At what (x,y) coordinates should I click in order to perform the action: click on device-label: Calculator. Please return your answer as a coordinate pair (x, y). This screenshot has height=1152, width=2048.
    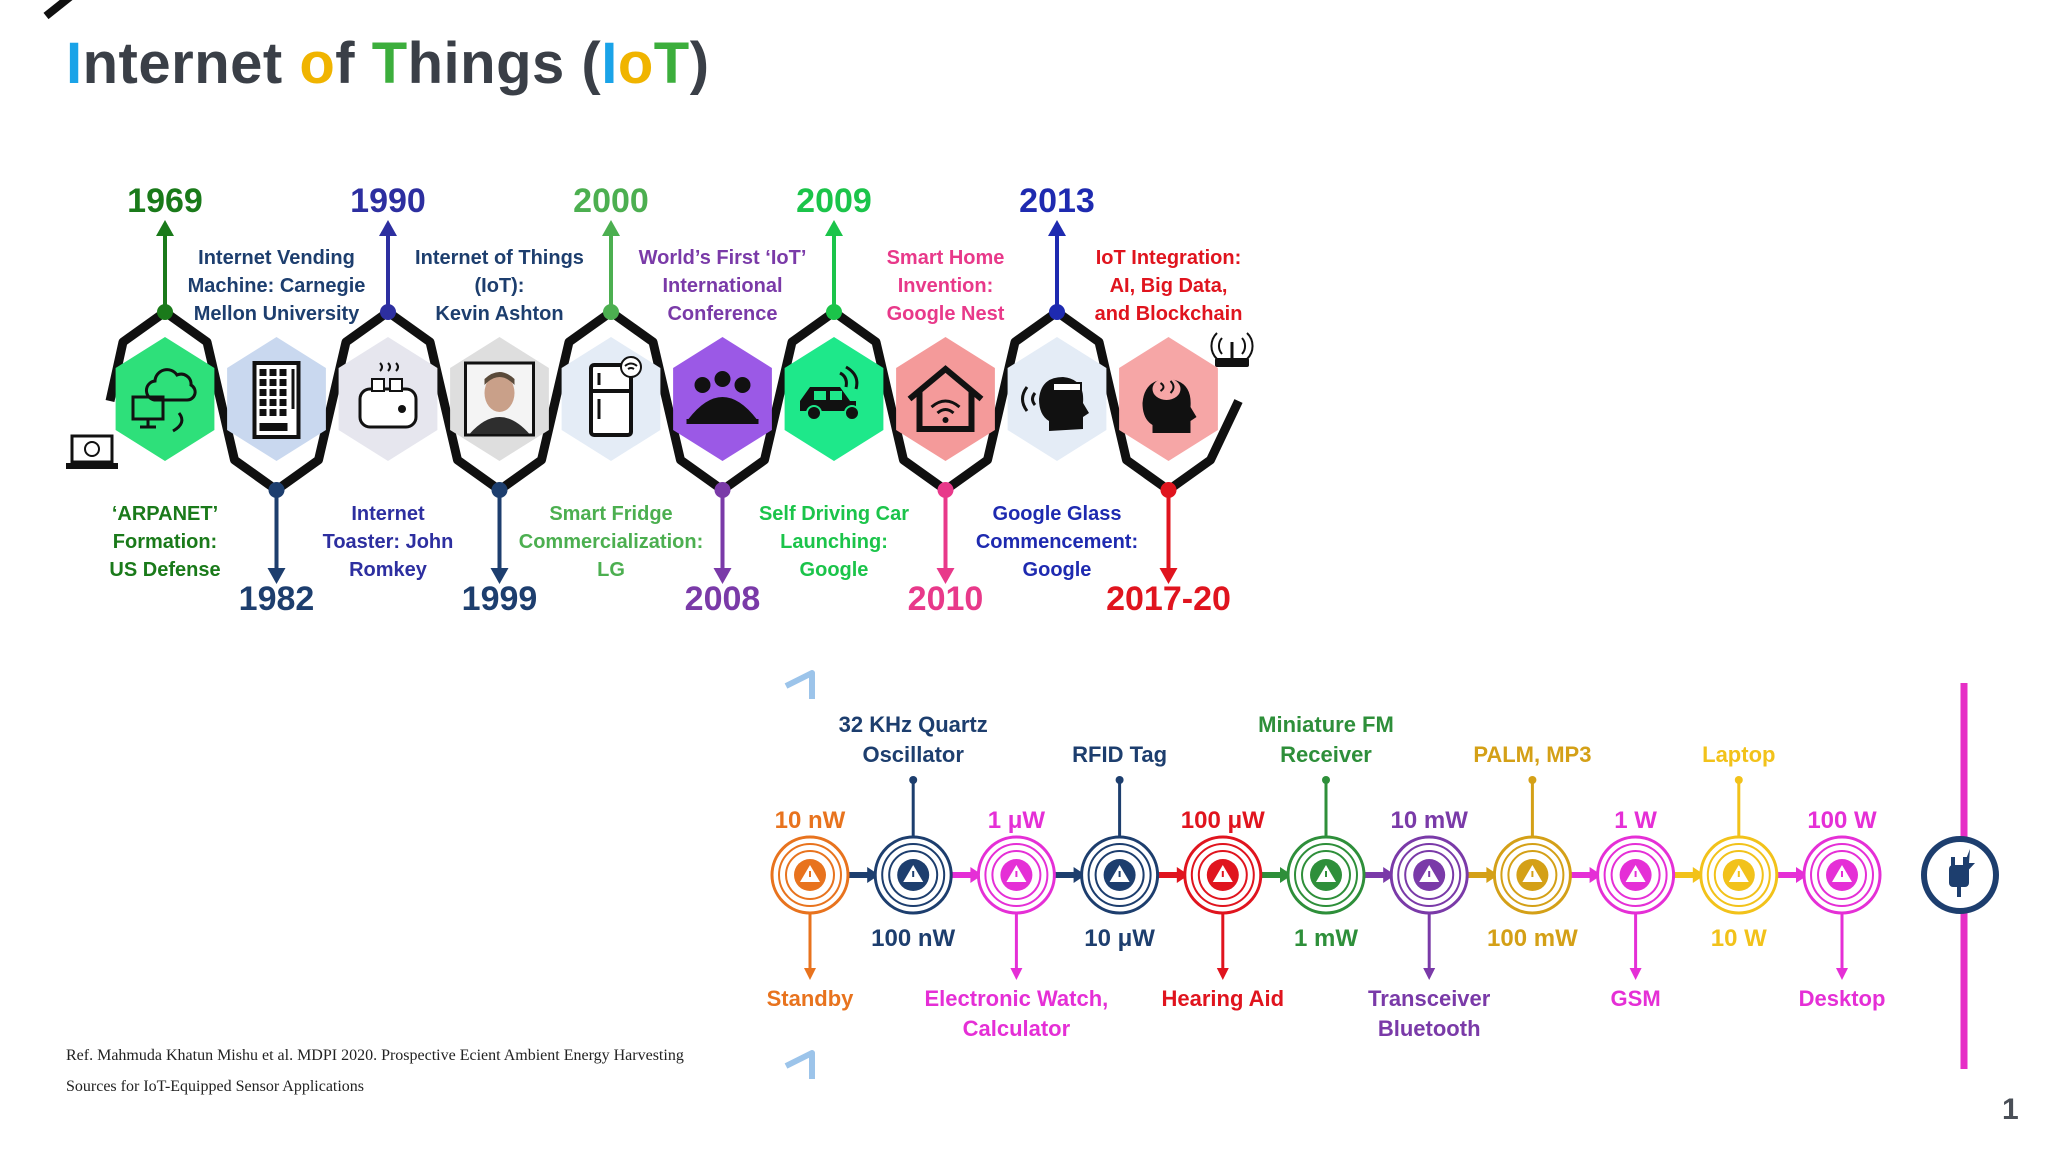
    Looking at the image, I should click on (1017, 1028).